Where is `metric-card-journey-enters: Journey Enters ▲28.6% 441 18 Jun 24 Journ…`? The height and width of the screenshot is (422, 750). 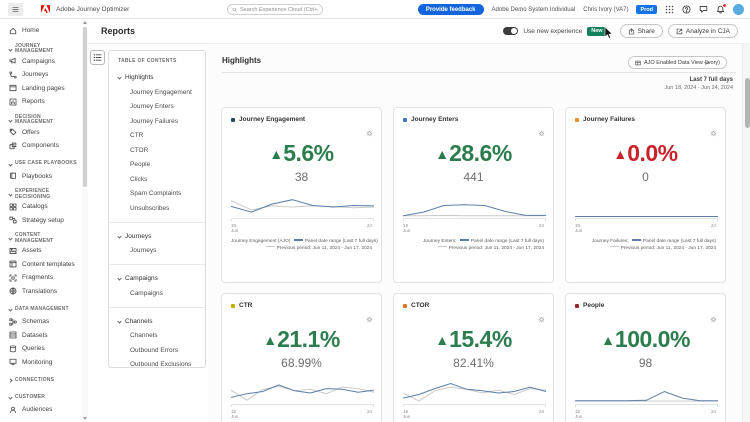 metric-card-journey-enters: Journey Enters ▲28.6% 441 18 Jun 24 Journ… is located at coordinates (473, 195).